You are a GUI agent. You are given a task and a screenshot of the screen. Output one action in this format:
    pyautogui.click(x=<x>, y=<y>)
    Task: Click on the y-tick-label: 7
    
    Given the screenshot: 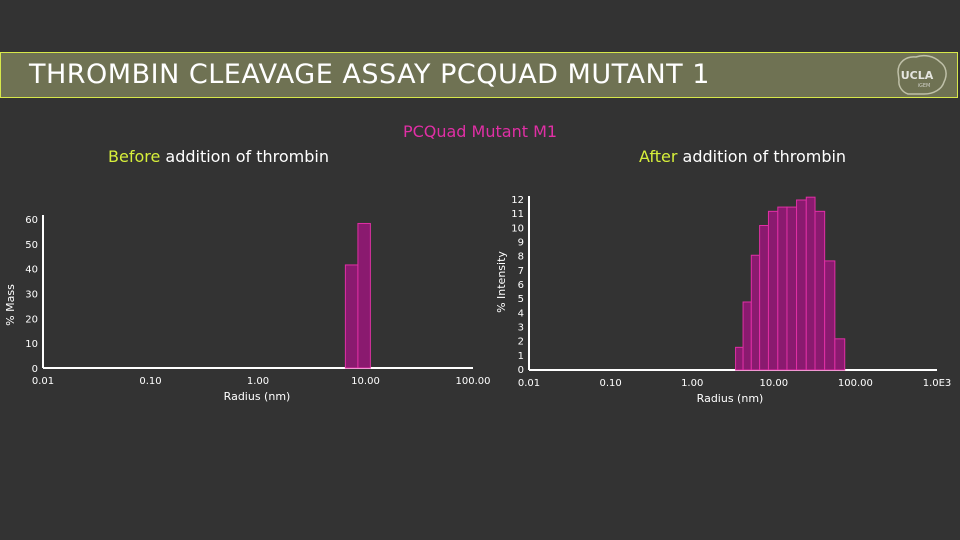 What is the action you would take?
    pyautogui.click(x=521, y=271)
    